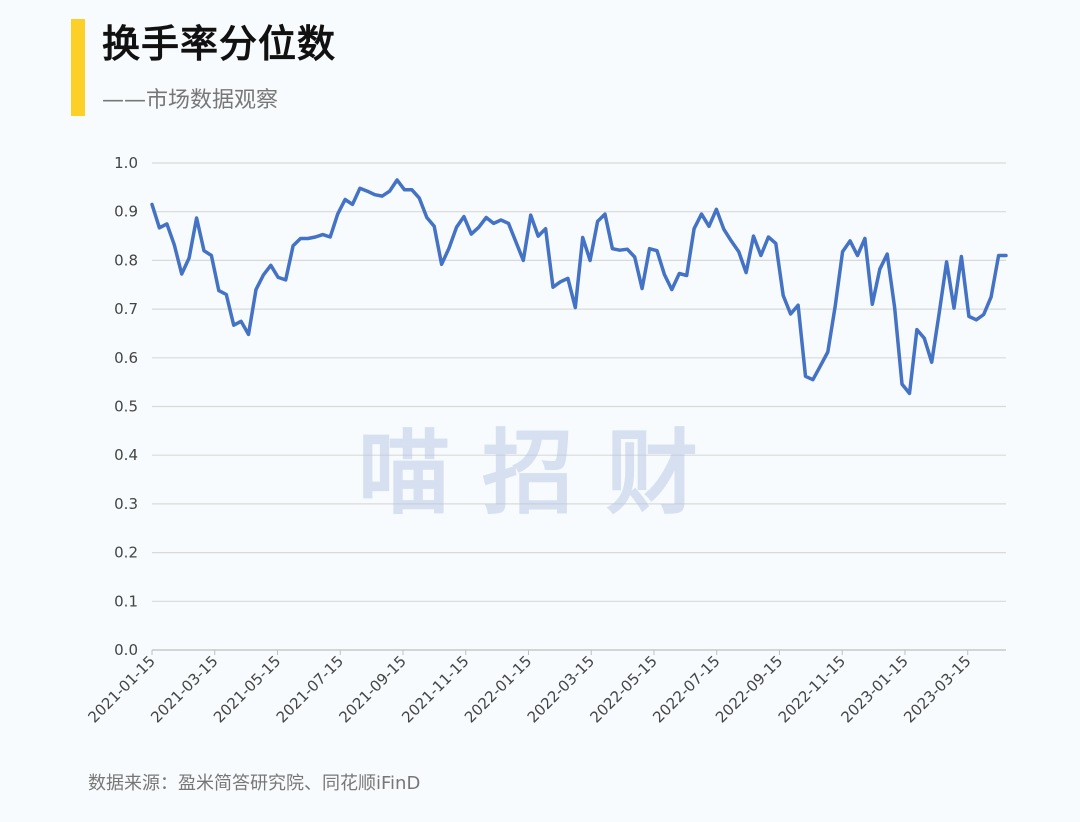 The height and width of the screenshot is (822, 1080). What do you see at coordinates (126, 601) in the screenshot?
I see `y-tick-label: 0.1` at bounding box center [126, 601].